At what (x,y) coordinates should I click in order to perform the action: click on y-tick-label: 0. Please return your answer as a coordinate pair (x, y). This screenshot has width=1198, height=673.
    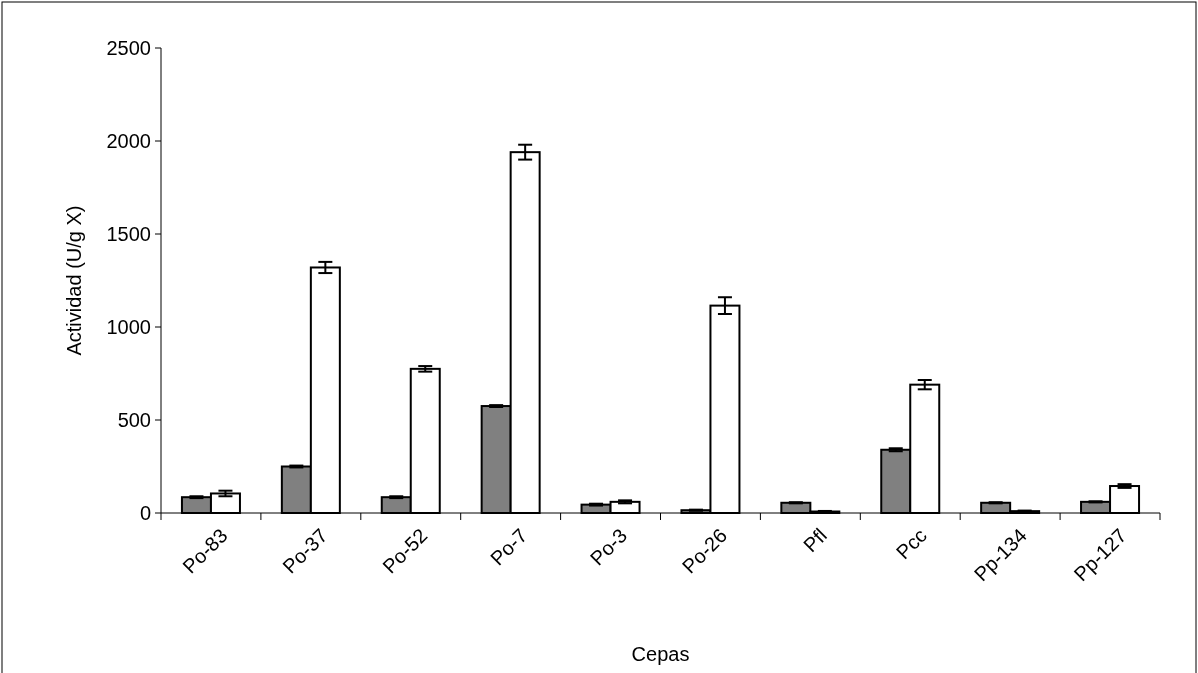
    Looking at the image, I should click on (145, 513).